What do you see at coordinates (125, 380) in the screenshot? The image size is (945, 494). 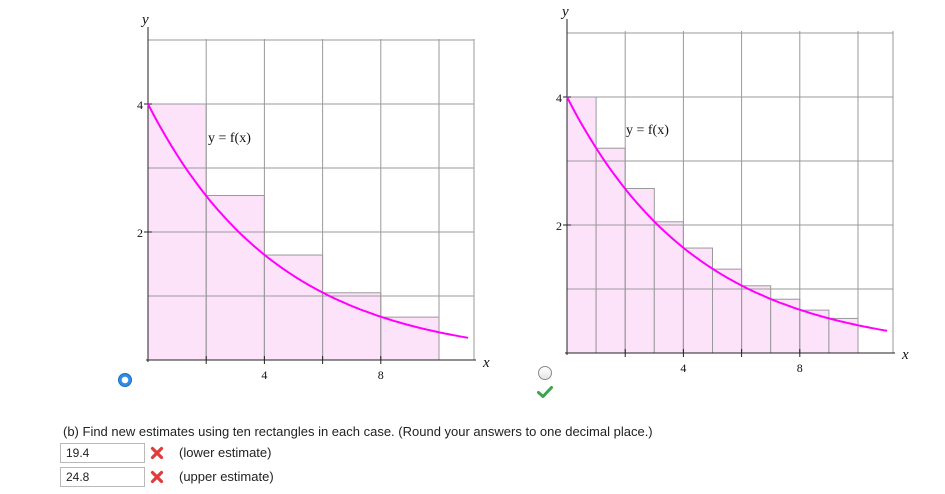 I see `graph-left-radio` at bounding box center [125, 380].